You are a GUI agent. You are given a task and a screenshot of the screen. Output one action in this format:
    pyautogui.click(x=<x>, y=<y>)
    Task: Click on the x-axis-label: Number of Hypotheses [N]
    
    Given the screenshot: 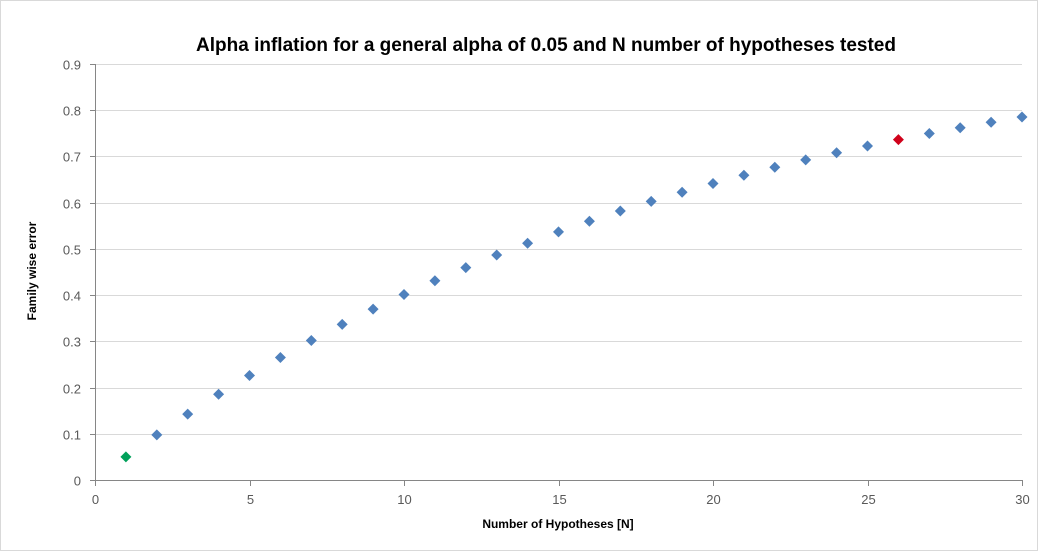 What is the action you would take?
    pyautogui.click(x=557, y=524)
    